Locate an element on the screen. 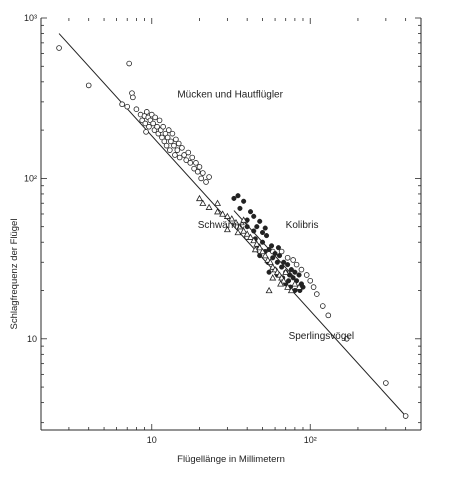 The width and height of the screenshot is (462, 487). annotation-label: Kolibris is located at coordinates (302, 225).